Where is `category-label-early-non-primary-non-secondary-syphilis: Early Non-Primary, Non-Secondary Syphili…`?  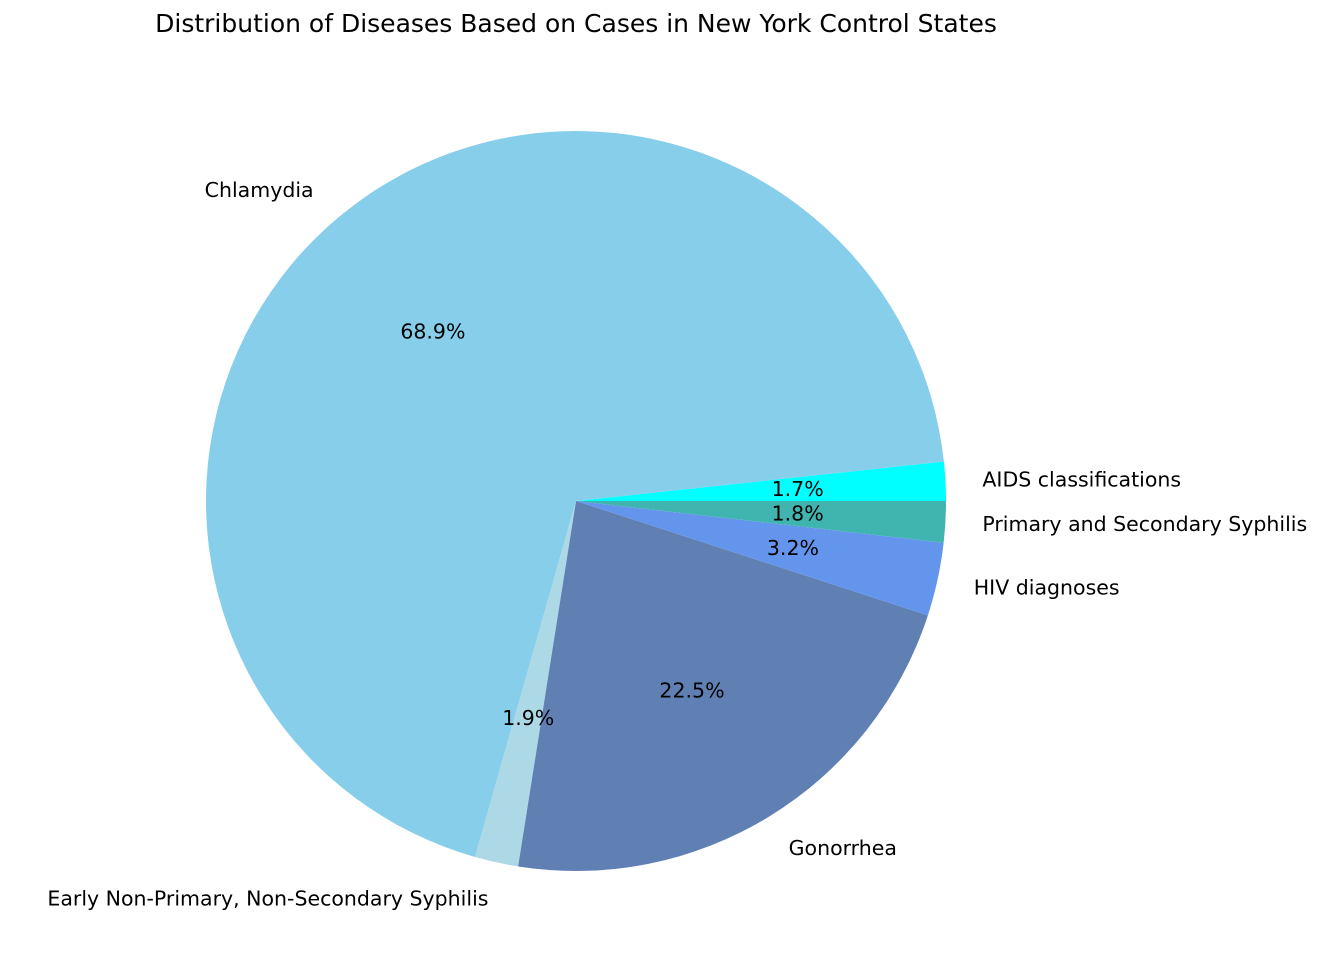
category-label-early-non-primary-non-secondary-syphilis: Early Non-Primary, Non-Secondary Syphili… is located at coordinates (267, 898).